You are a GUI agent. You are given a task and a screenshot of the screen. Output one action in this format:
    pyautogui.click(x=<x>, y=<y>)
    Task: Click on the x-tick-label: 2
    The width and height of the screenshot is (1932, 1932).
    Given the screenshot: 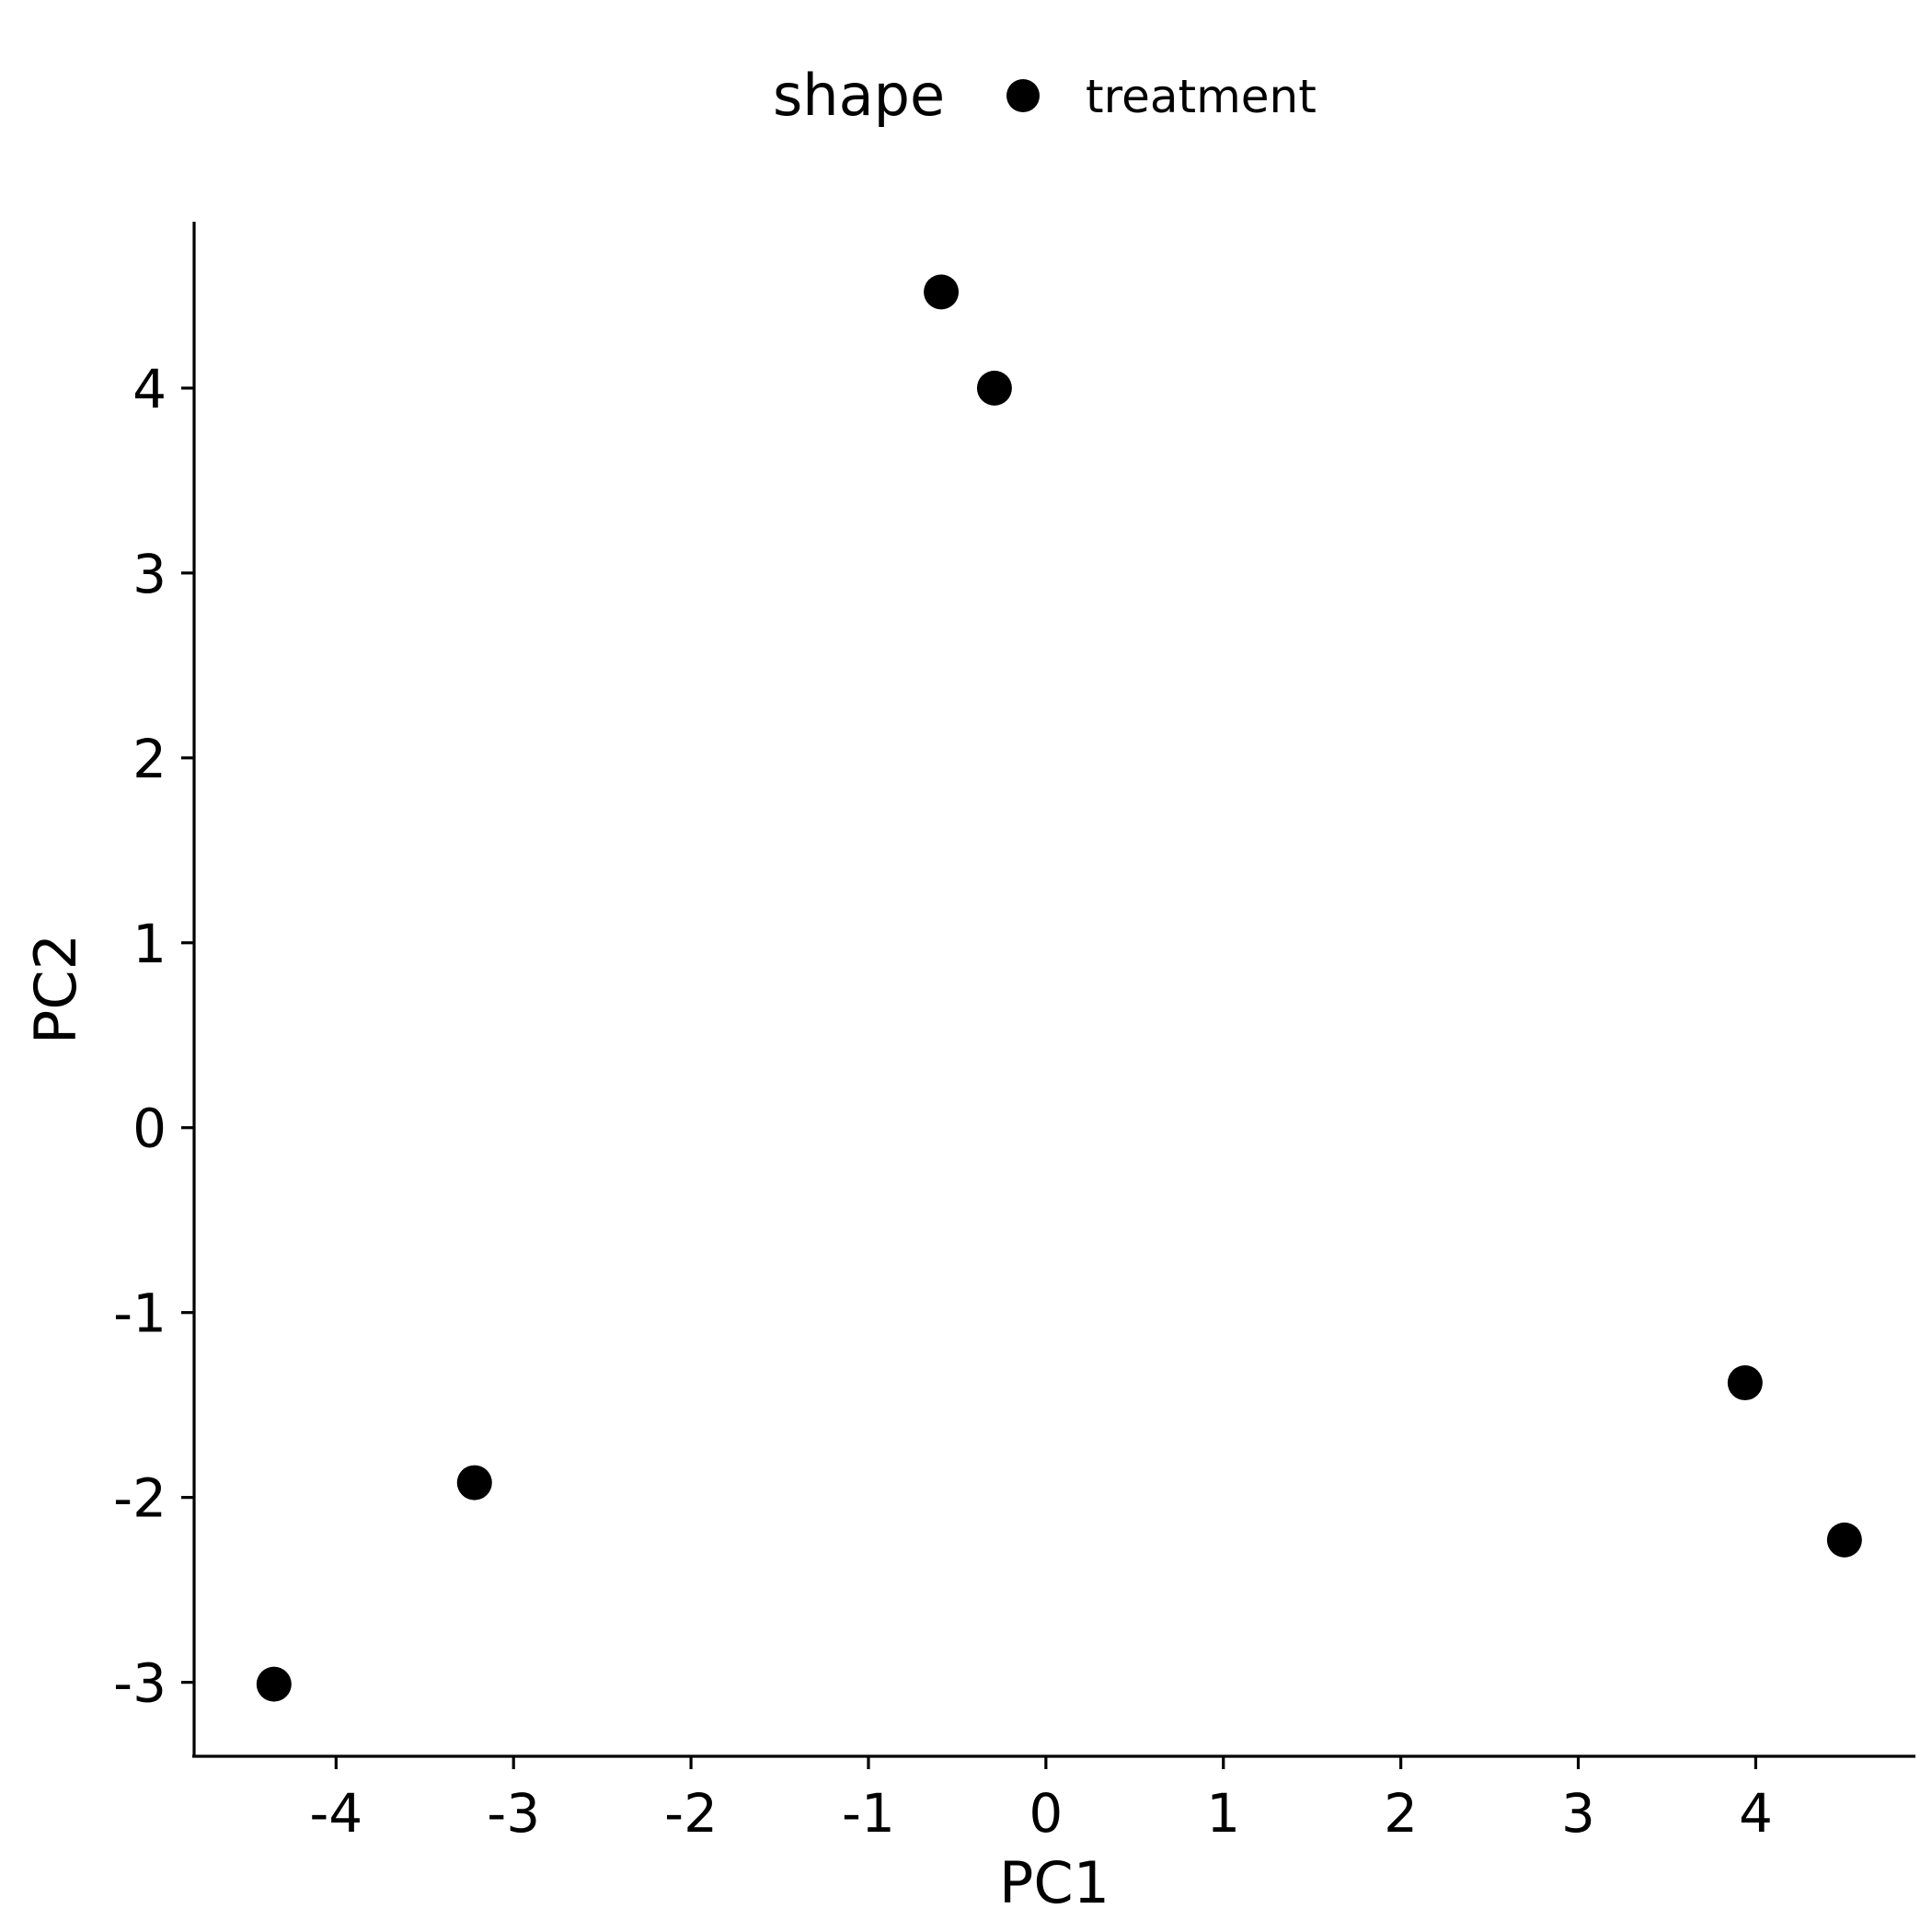 What is the action you would take?
    pyautogui.click(x=1401, y=1813)
    